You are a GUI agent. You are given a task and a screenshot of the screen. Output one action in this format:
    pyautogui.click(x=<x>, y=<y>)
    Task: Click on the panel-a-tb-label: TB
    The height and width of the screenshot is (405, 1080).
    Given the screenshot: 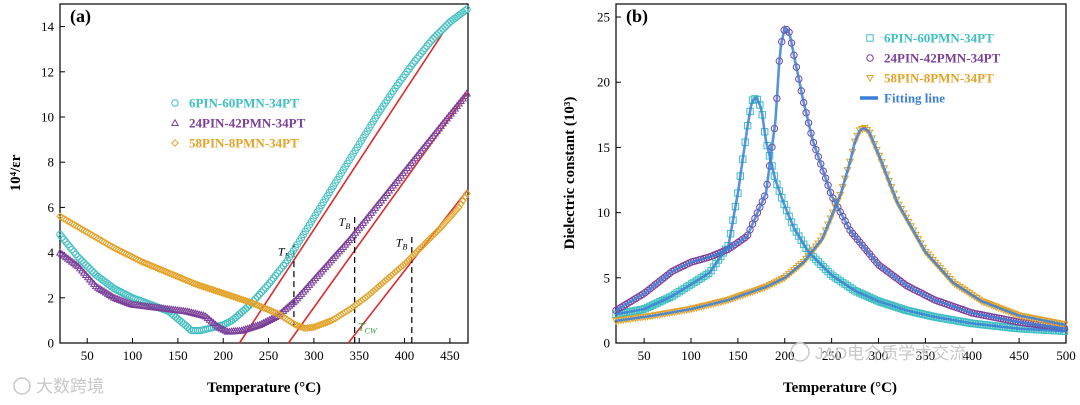 What is the action you would take?
    pyautogui.click(x=345, y=223)
    